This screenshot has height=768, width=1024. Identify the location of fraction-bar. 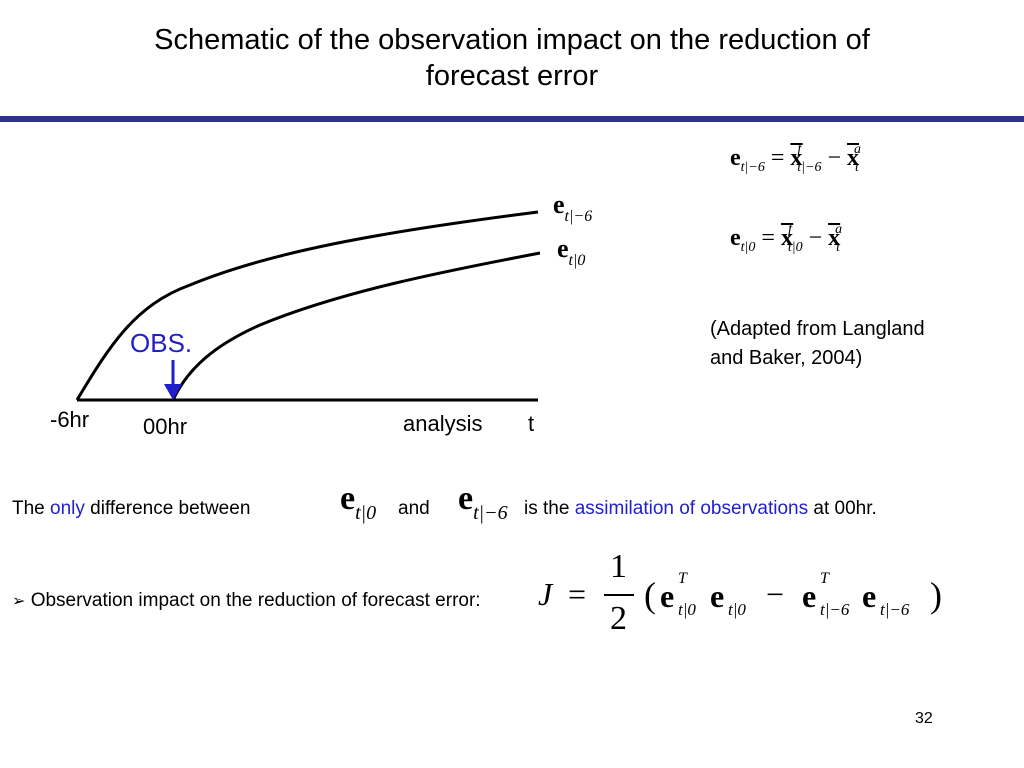
(619, 595).